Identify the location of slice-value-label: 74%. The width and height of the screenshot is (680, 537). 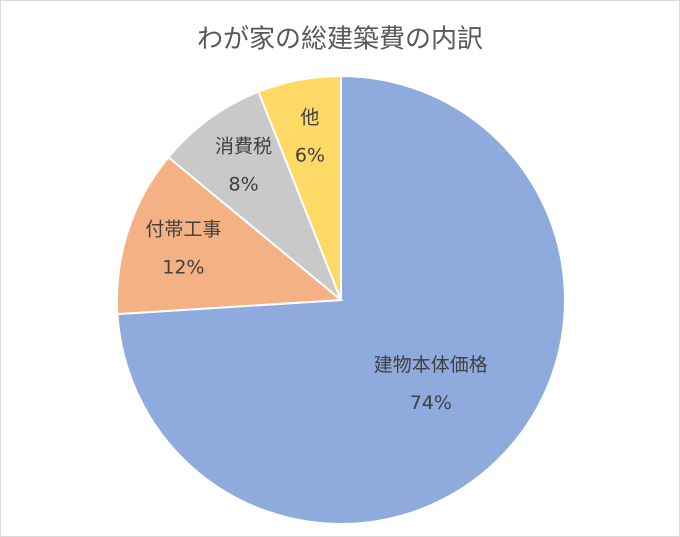
(431, 403).